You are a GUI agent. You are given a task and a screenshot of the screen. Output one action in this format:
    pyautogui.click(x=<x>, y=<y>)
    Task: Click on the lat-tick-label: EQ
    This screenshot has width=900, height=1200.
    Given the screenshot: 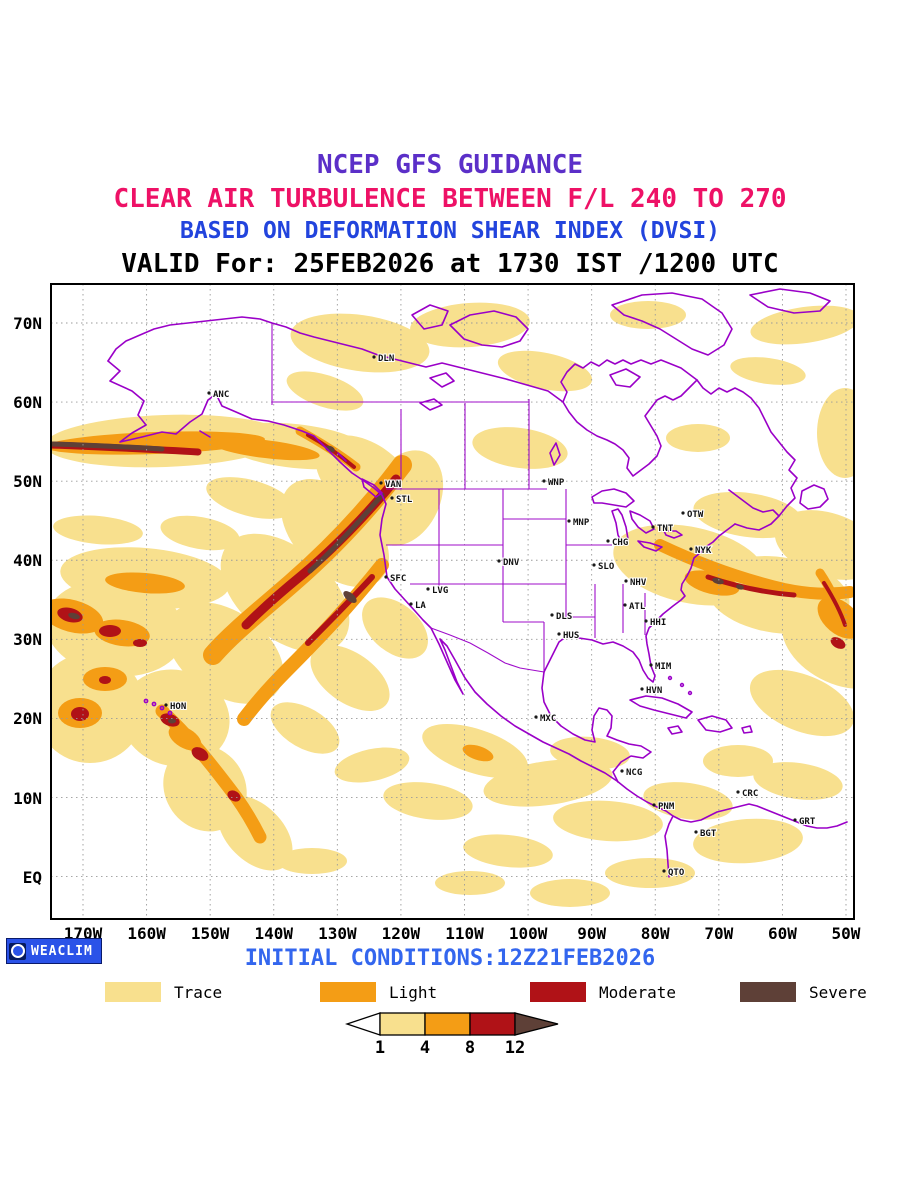 What is the action you would take?
    pyautogui.click(x=32, y=877)
    